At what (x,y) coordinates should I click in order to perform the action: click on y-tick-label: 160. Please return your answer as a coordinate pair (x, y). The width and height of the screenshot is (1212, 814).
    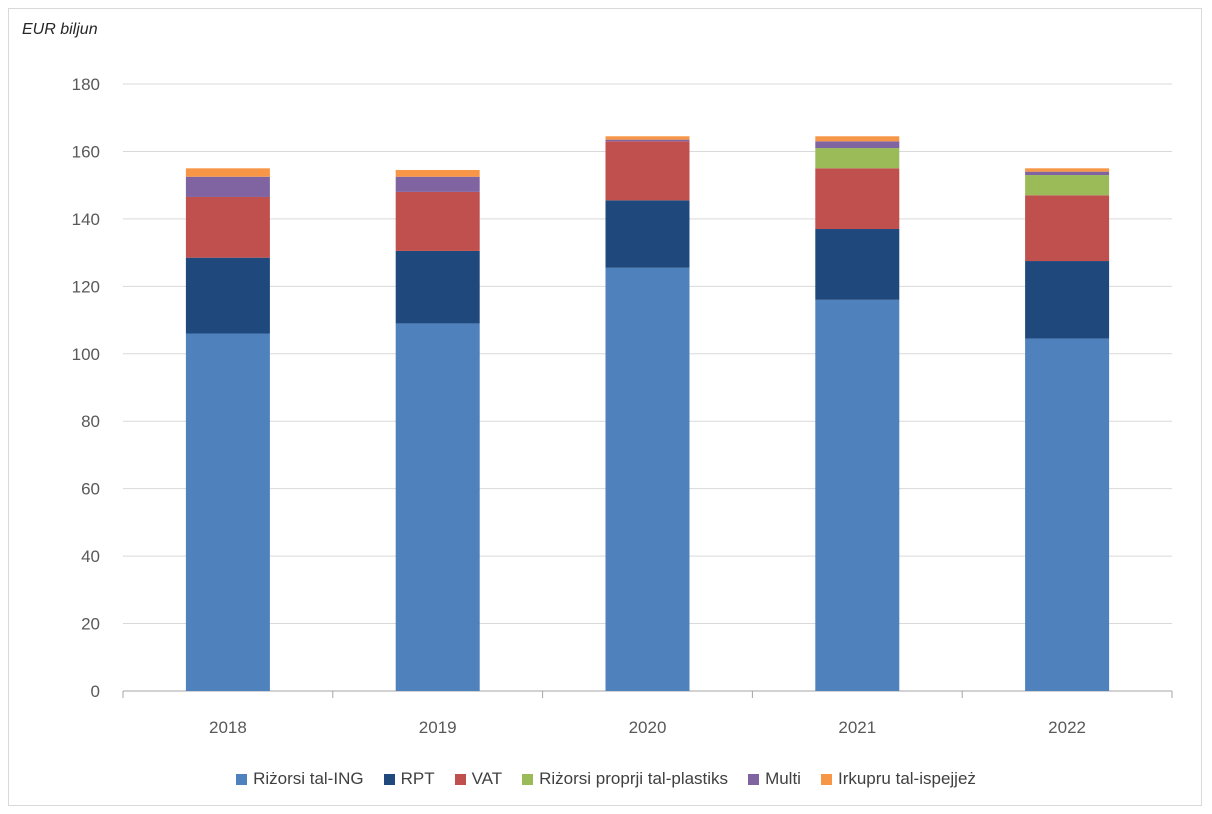
    Looking at the image, I should click on (86, 151).